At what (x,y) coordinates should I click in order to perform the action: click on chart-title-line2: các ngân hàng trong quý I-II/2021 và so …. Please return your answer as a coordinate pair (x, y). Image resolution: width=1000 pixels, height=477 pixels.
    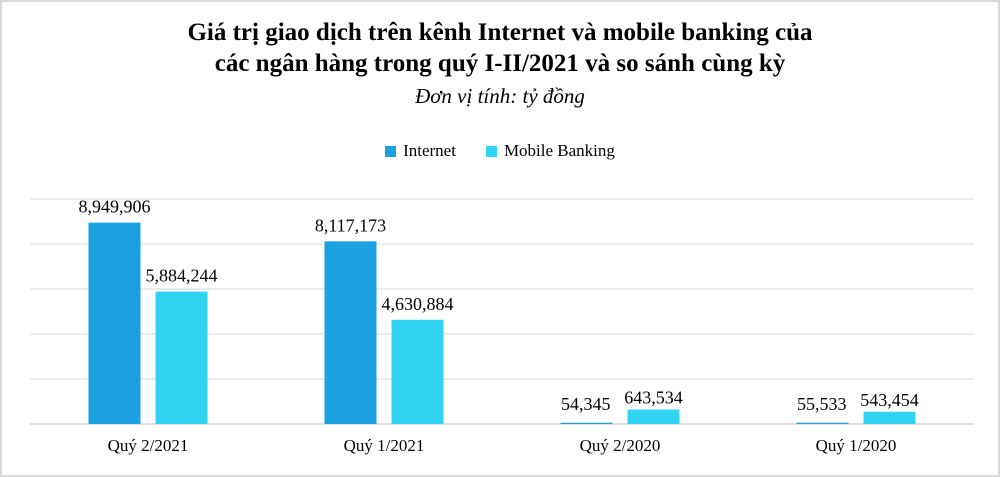
    Looking at the image, I should click on (500, 63).